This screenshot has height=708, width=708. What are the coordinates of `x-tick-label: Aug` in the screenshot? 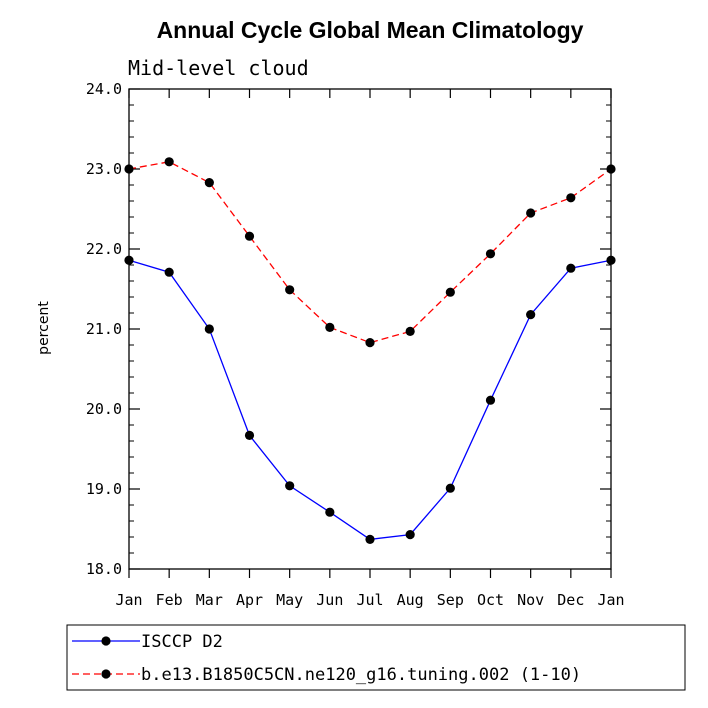 It's located at (410, 600).